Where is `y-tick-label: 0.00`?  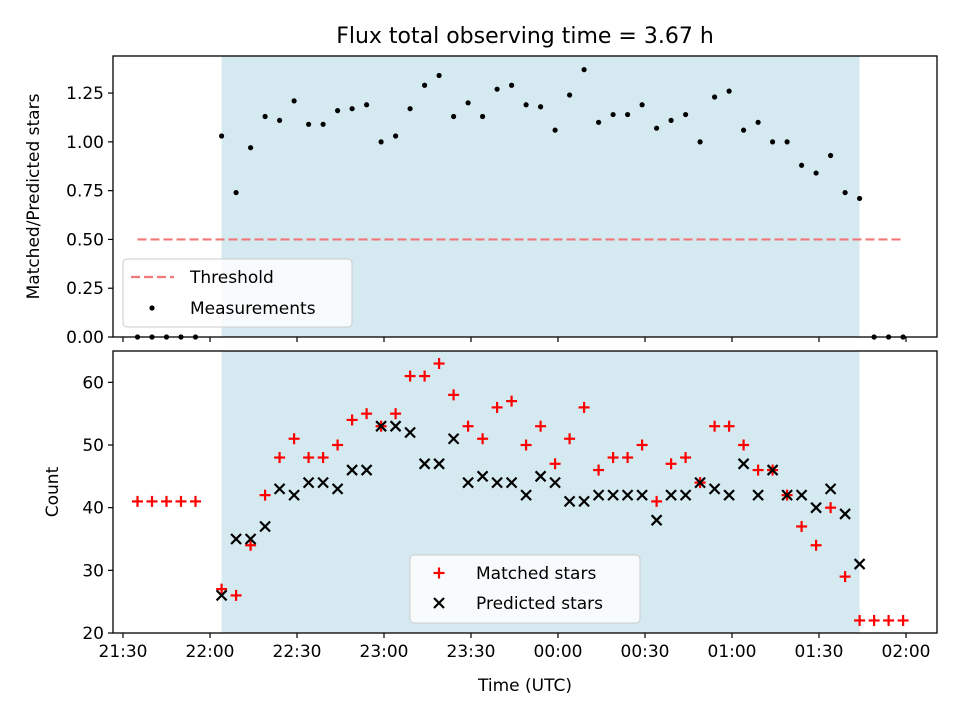 y-tick-label: 0.00 is located at coordinates (85, 338).